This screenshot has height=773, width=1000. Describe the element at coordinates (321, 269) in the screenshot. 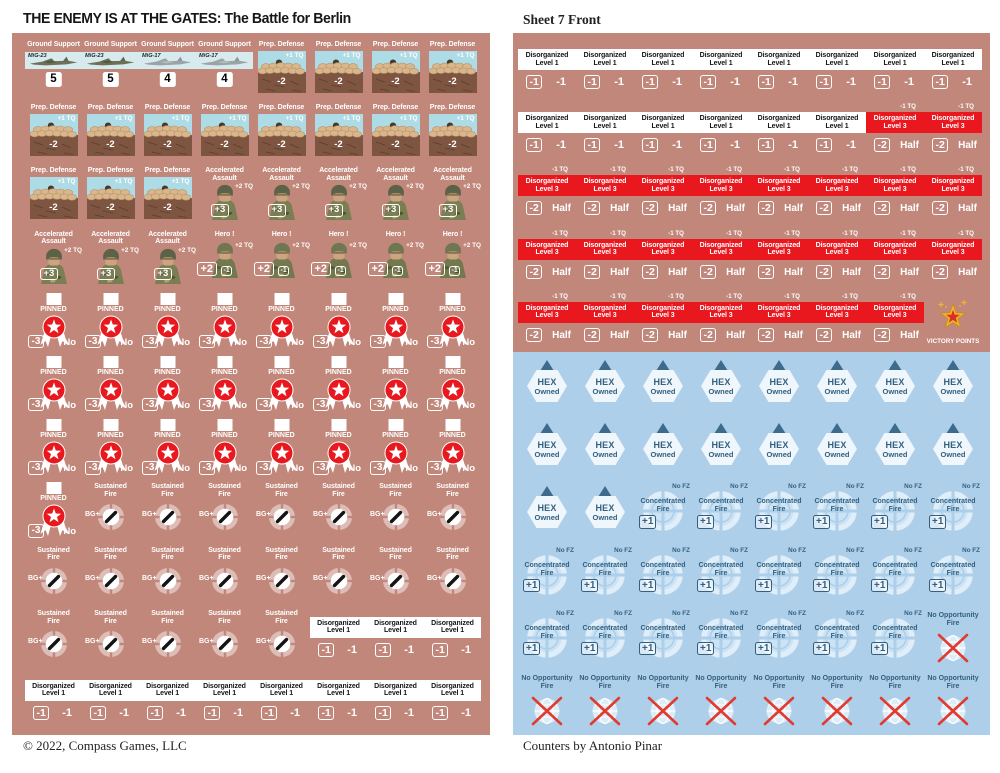

I see `modifier-value: +2` at that location.